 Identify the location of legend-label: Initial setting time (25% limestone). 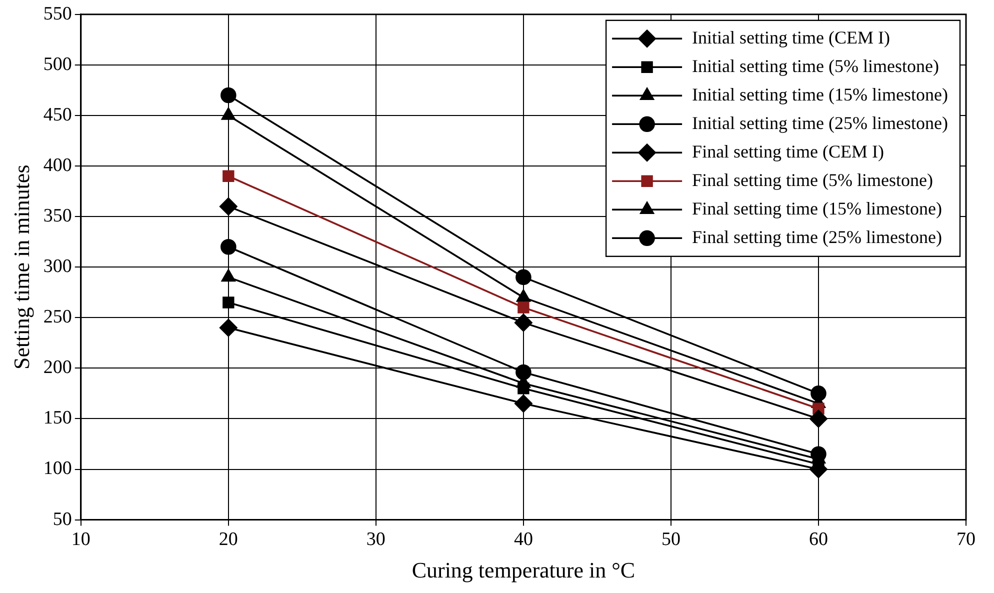
(820, 122).